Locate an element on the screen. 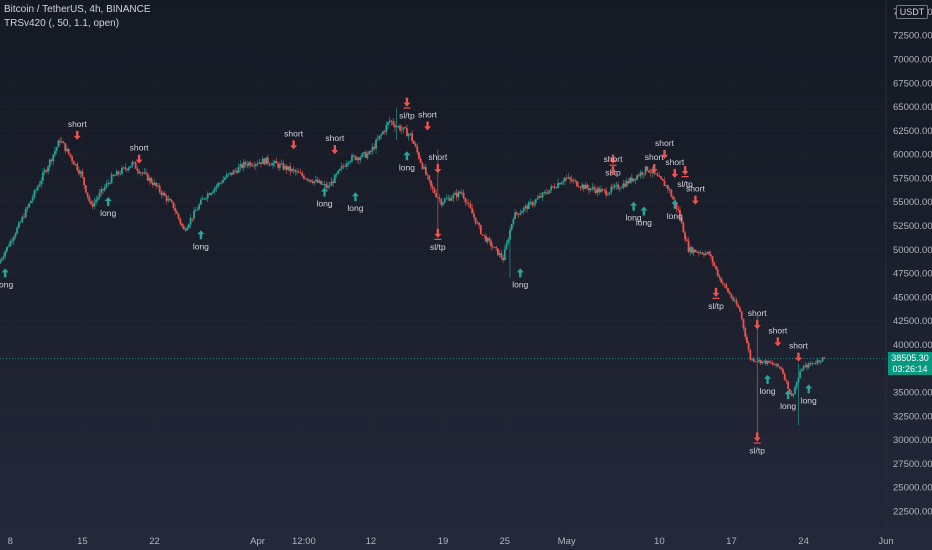 Image resolution: width=932 pixels, height=550 pixels. exit-marker-icon is located at coordinates (407, 102).